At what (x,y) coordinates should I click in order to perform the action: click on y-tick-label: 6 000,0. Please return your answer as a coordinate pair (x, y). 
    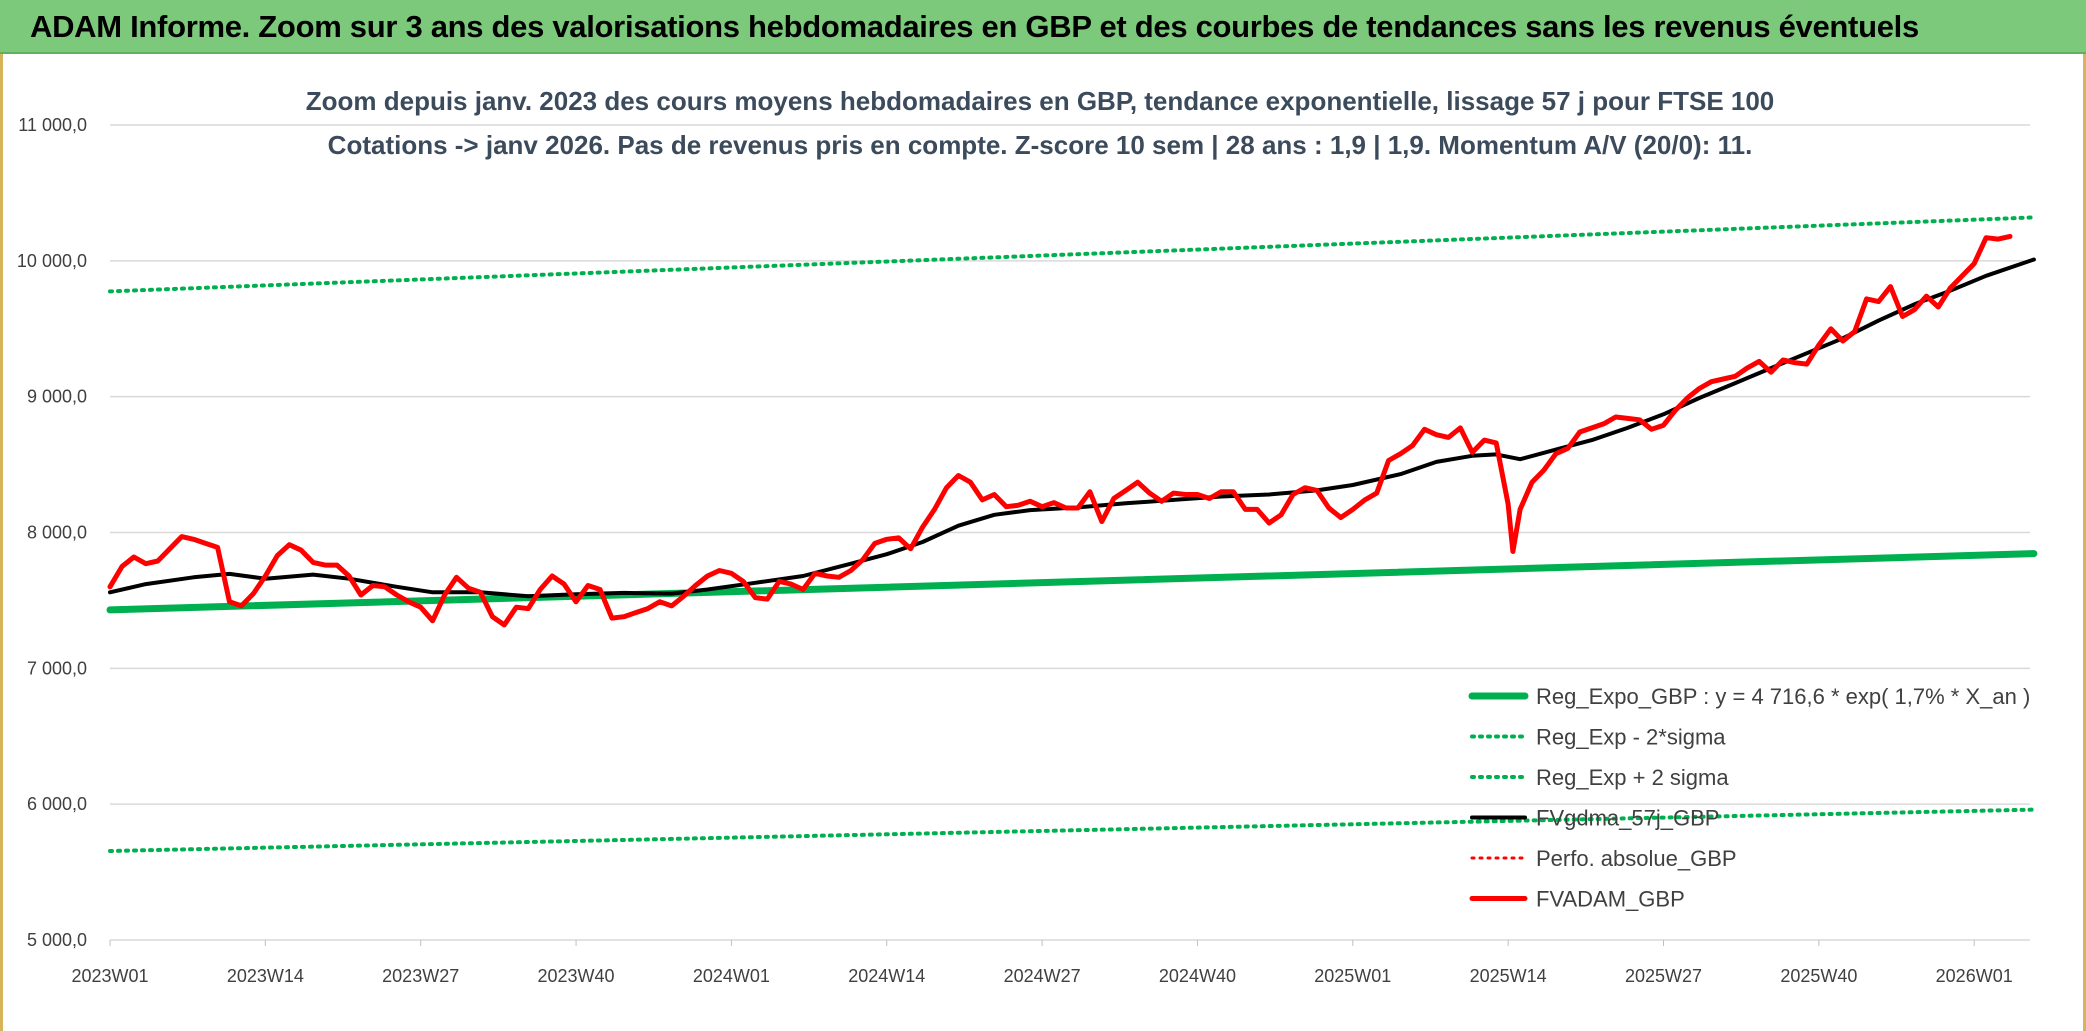
    Looking at the image, I should click on (57, 804).